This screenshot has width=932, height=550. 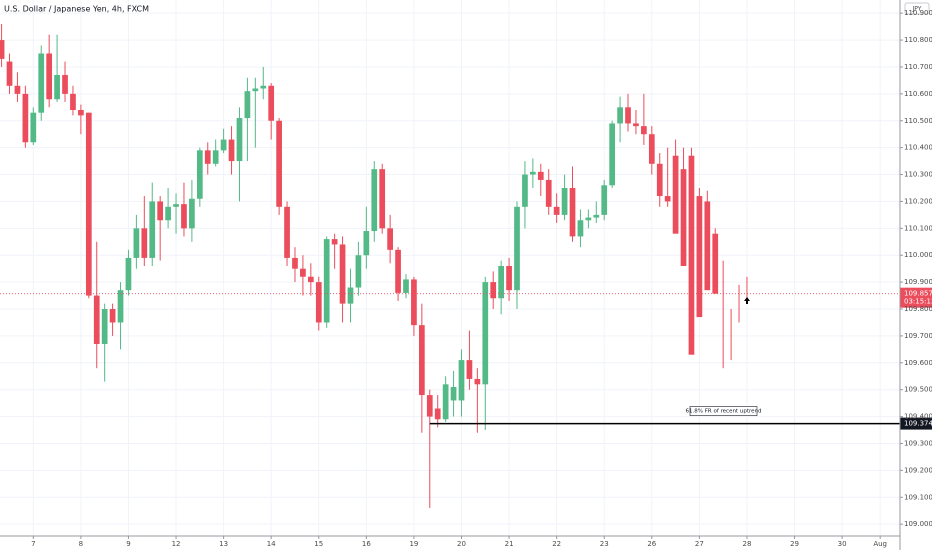 What do you see at coordinates (556, 544) in the screenshot?
I see `x-tick-label: 22` at bounding box center [556, 544].